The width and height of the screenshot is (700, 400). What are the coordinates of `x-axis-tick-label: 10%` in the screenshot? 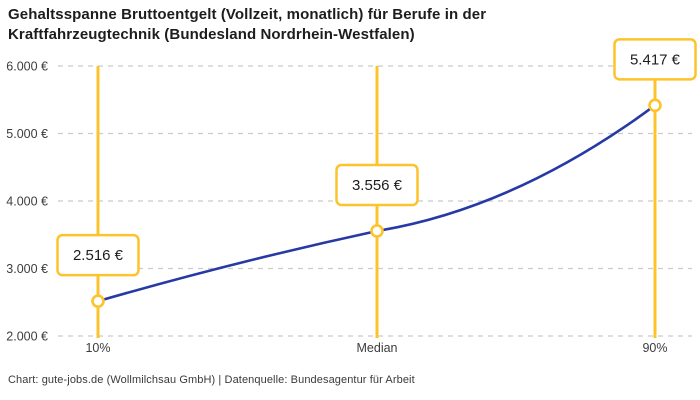 It's located at (97, 348).